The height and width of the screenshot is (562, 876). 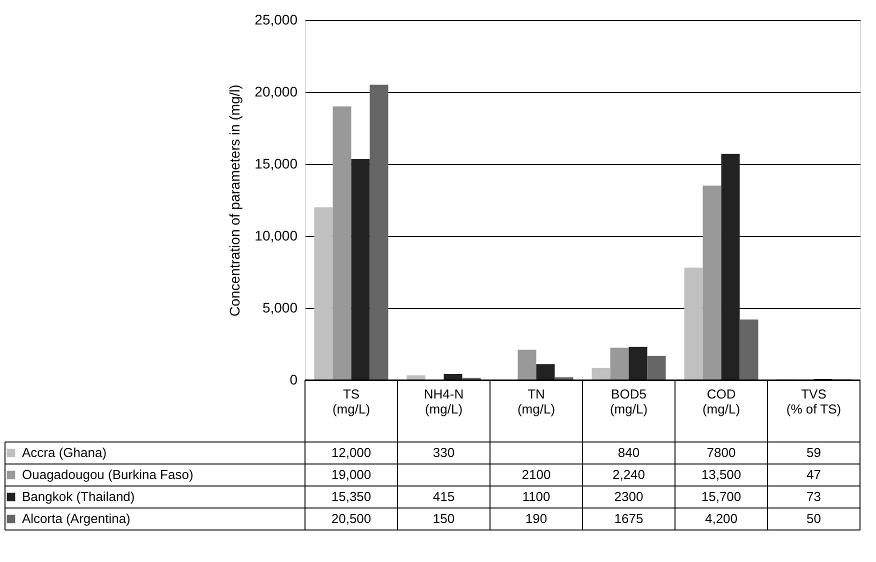 I want to click on y-tick-label: 15,000, so click(x=276, y=164).